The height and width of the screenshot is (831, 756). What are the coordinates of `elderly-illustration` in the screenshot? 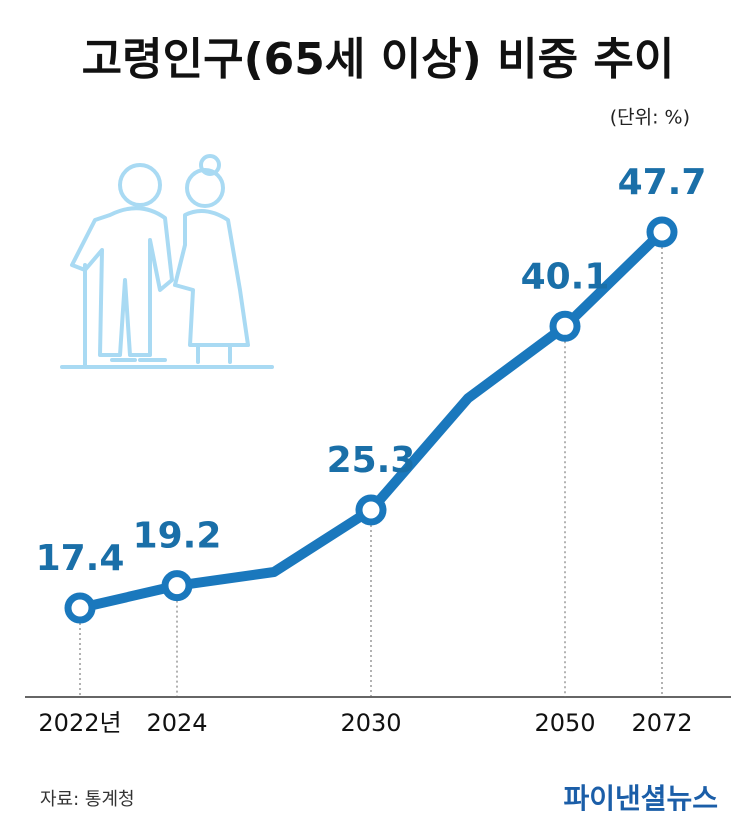 It's located at (167, 261).